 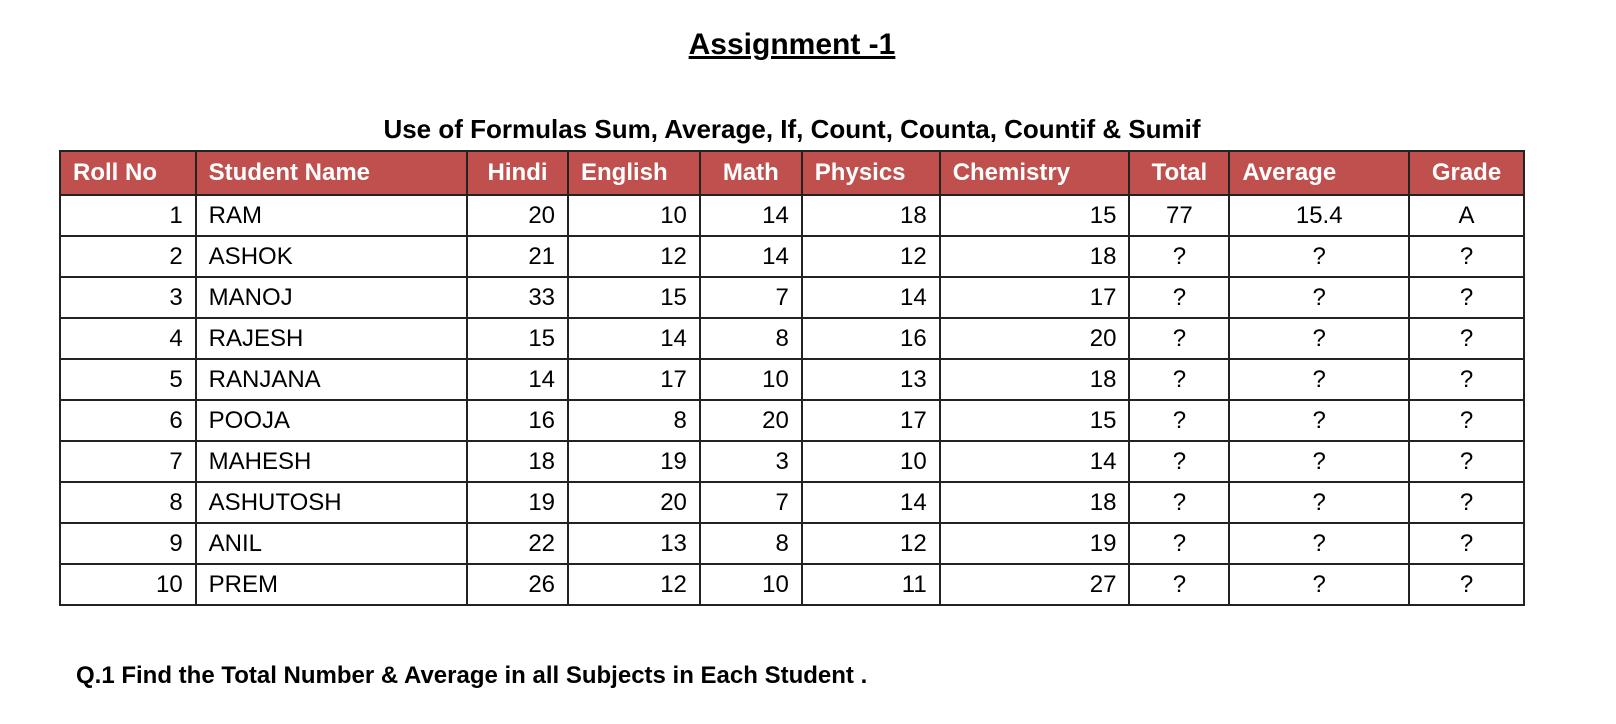 What do you see at coordinates (750, 543) in the screenshot?
I see `cell-math: 8` at bounding box center [750, 543].